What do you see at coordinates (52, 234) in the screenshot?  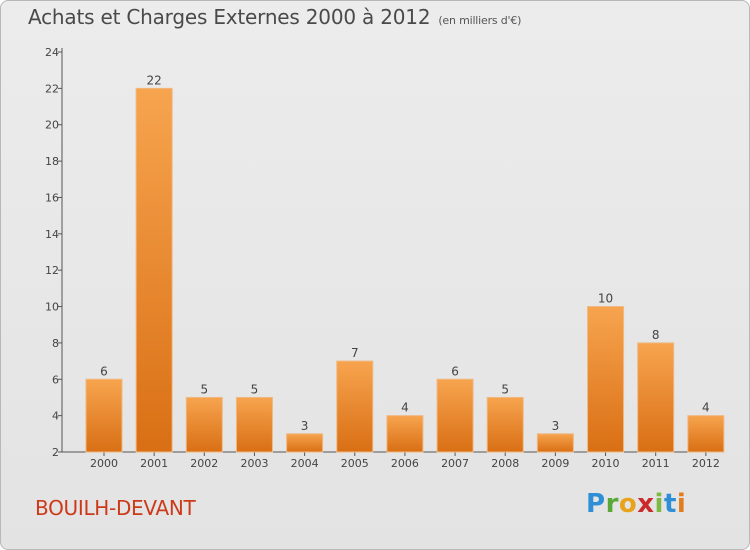 I see `y-tick-label: 14` at bounding box center [52, 234].